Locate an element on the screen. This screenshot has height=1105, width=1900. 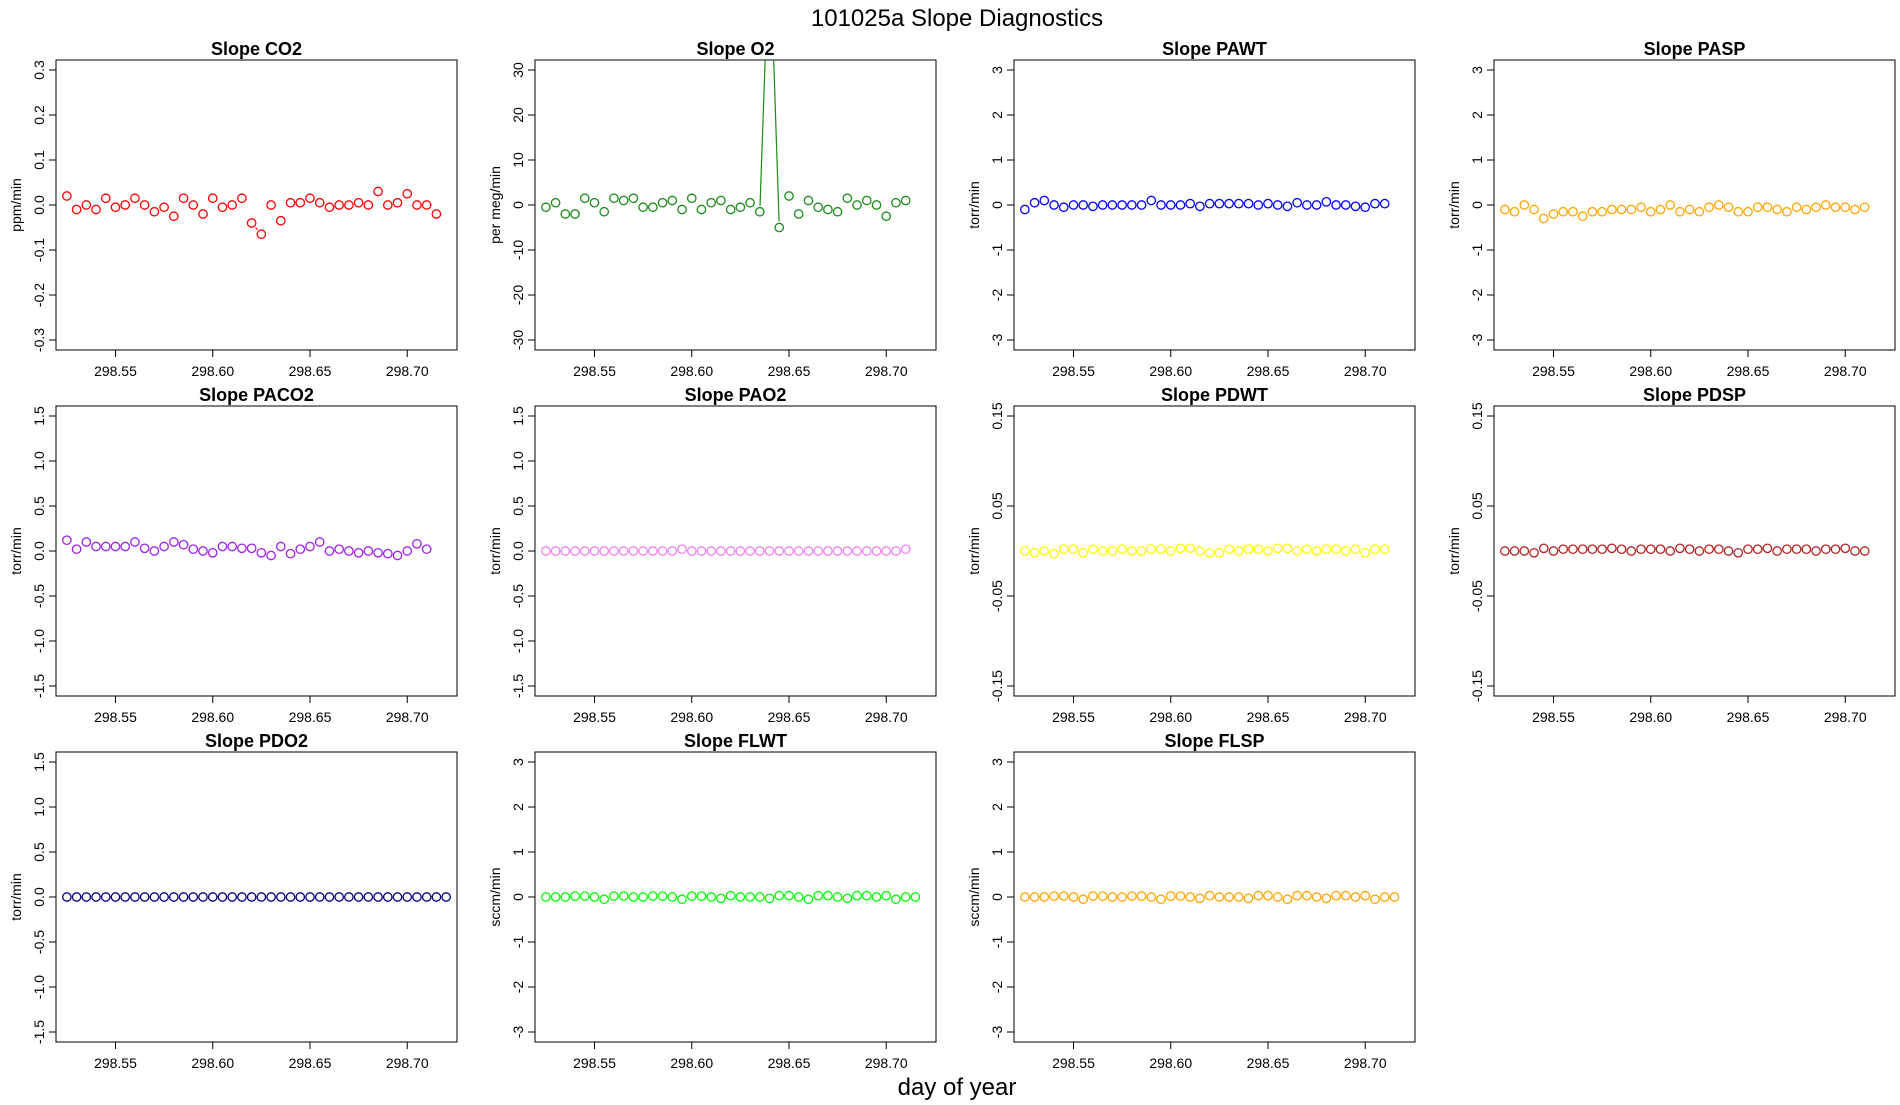
y-tick-label: -10 is located at coordinates (518, 250).